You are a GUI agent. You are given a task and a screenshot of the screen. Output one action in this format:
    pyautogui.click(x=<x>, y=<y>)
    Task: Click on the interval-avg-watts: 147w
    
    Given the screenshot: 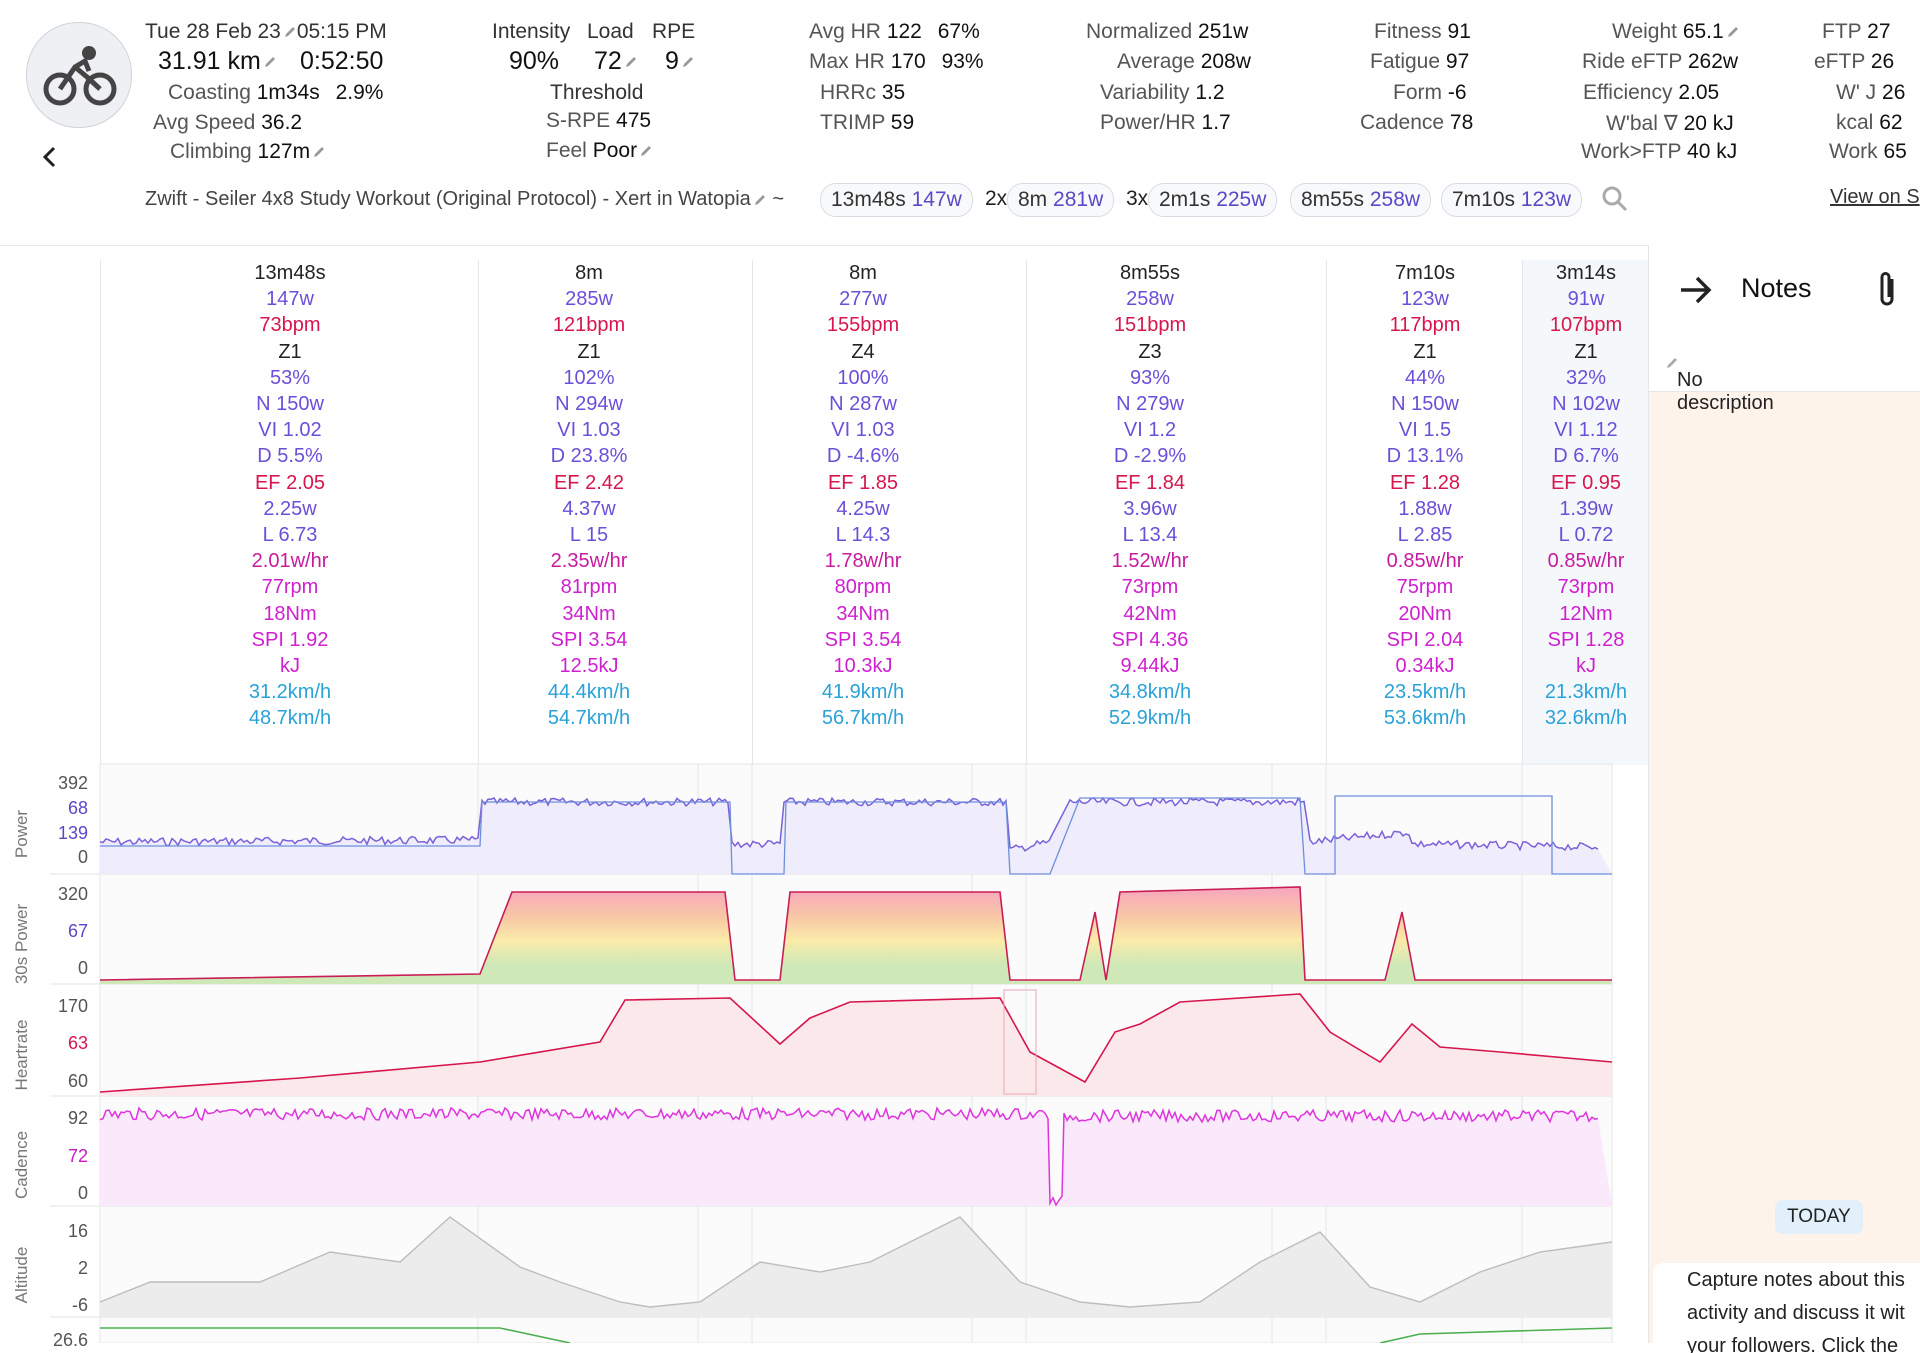 What is the action you would take?
    pyautogui.click(x=290, y=299)
    